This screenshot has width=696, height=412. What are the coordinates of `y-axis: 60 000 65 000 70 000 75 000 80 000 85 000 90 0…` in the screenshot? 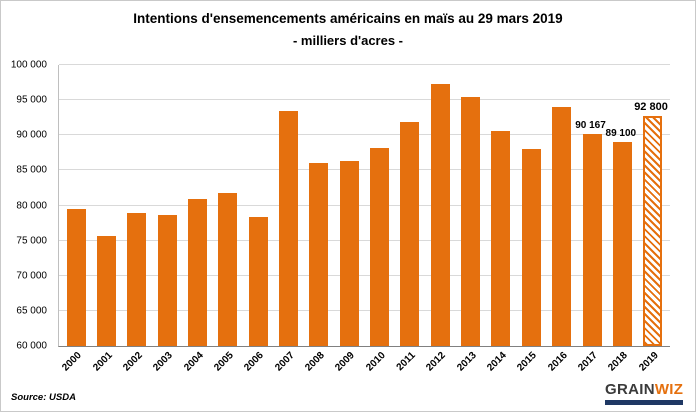 It's located at (27, 206).